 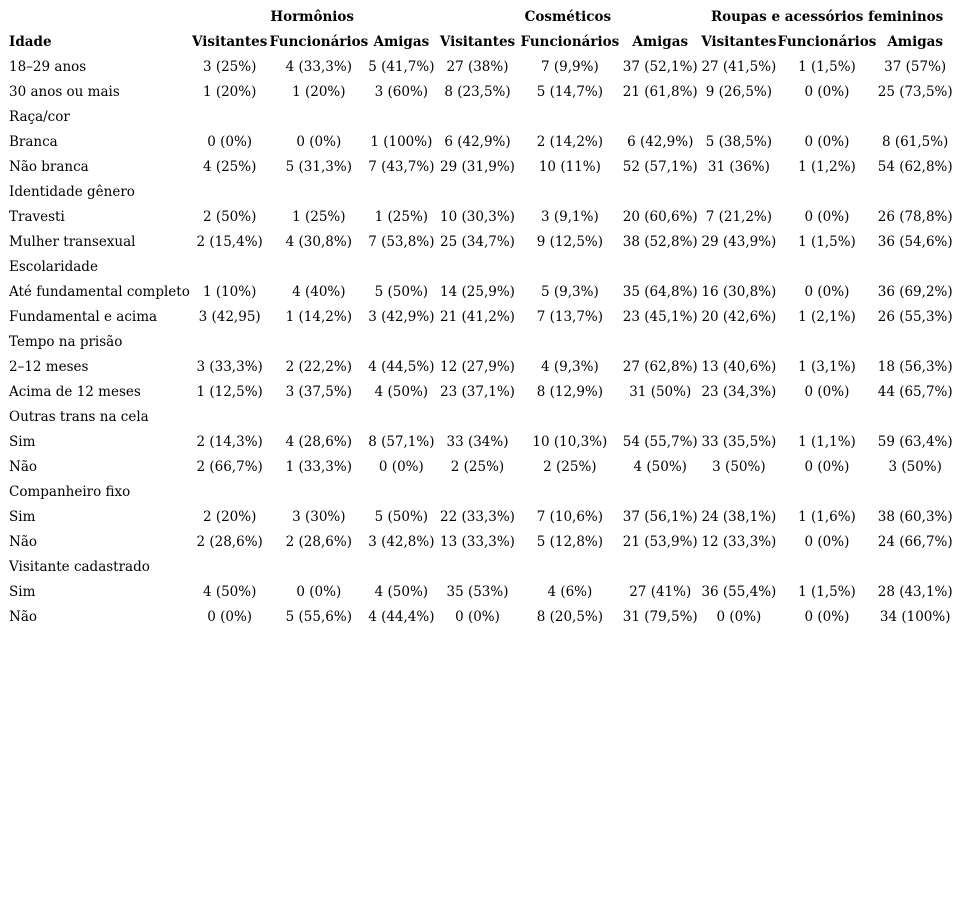 What do you see at coordinates (401, 42) in the screenshot?
I see `column-header-amigas-1: Amigas` at bounding box center [401, 42].